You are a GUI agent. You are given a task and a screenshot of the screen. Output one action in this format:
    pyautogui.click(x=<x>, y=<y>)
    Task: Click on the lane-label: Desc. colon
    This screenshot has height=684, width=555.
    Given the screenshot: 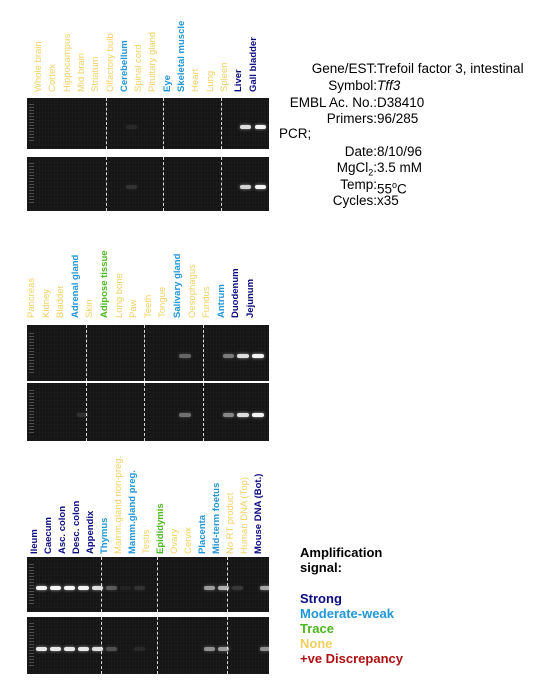 What is the action you would take?
    pyautogui.click(x=76, y=527)
    